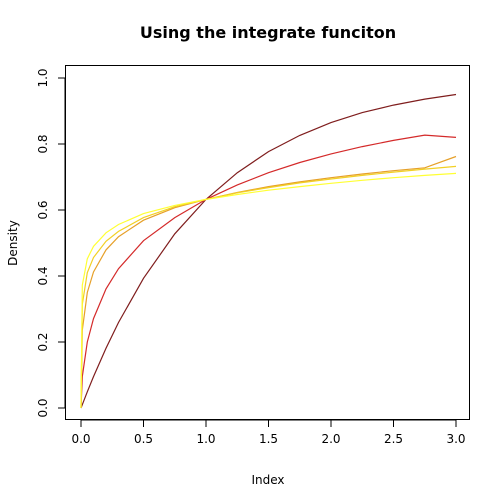 The width and height of the screenshot is (504, 504). What do you see at coordinates (268, 439) in the screenshot?
I see `x-tick-label: 1.5` at bounding box center [268, 439].